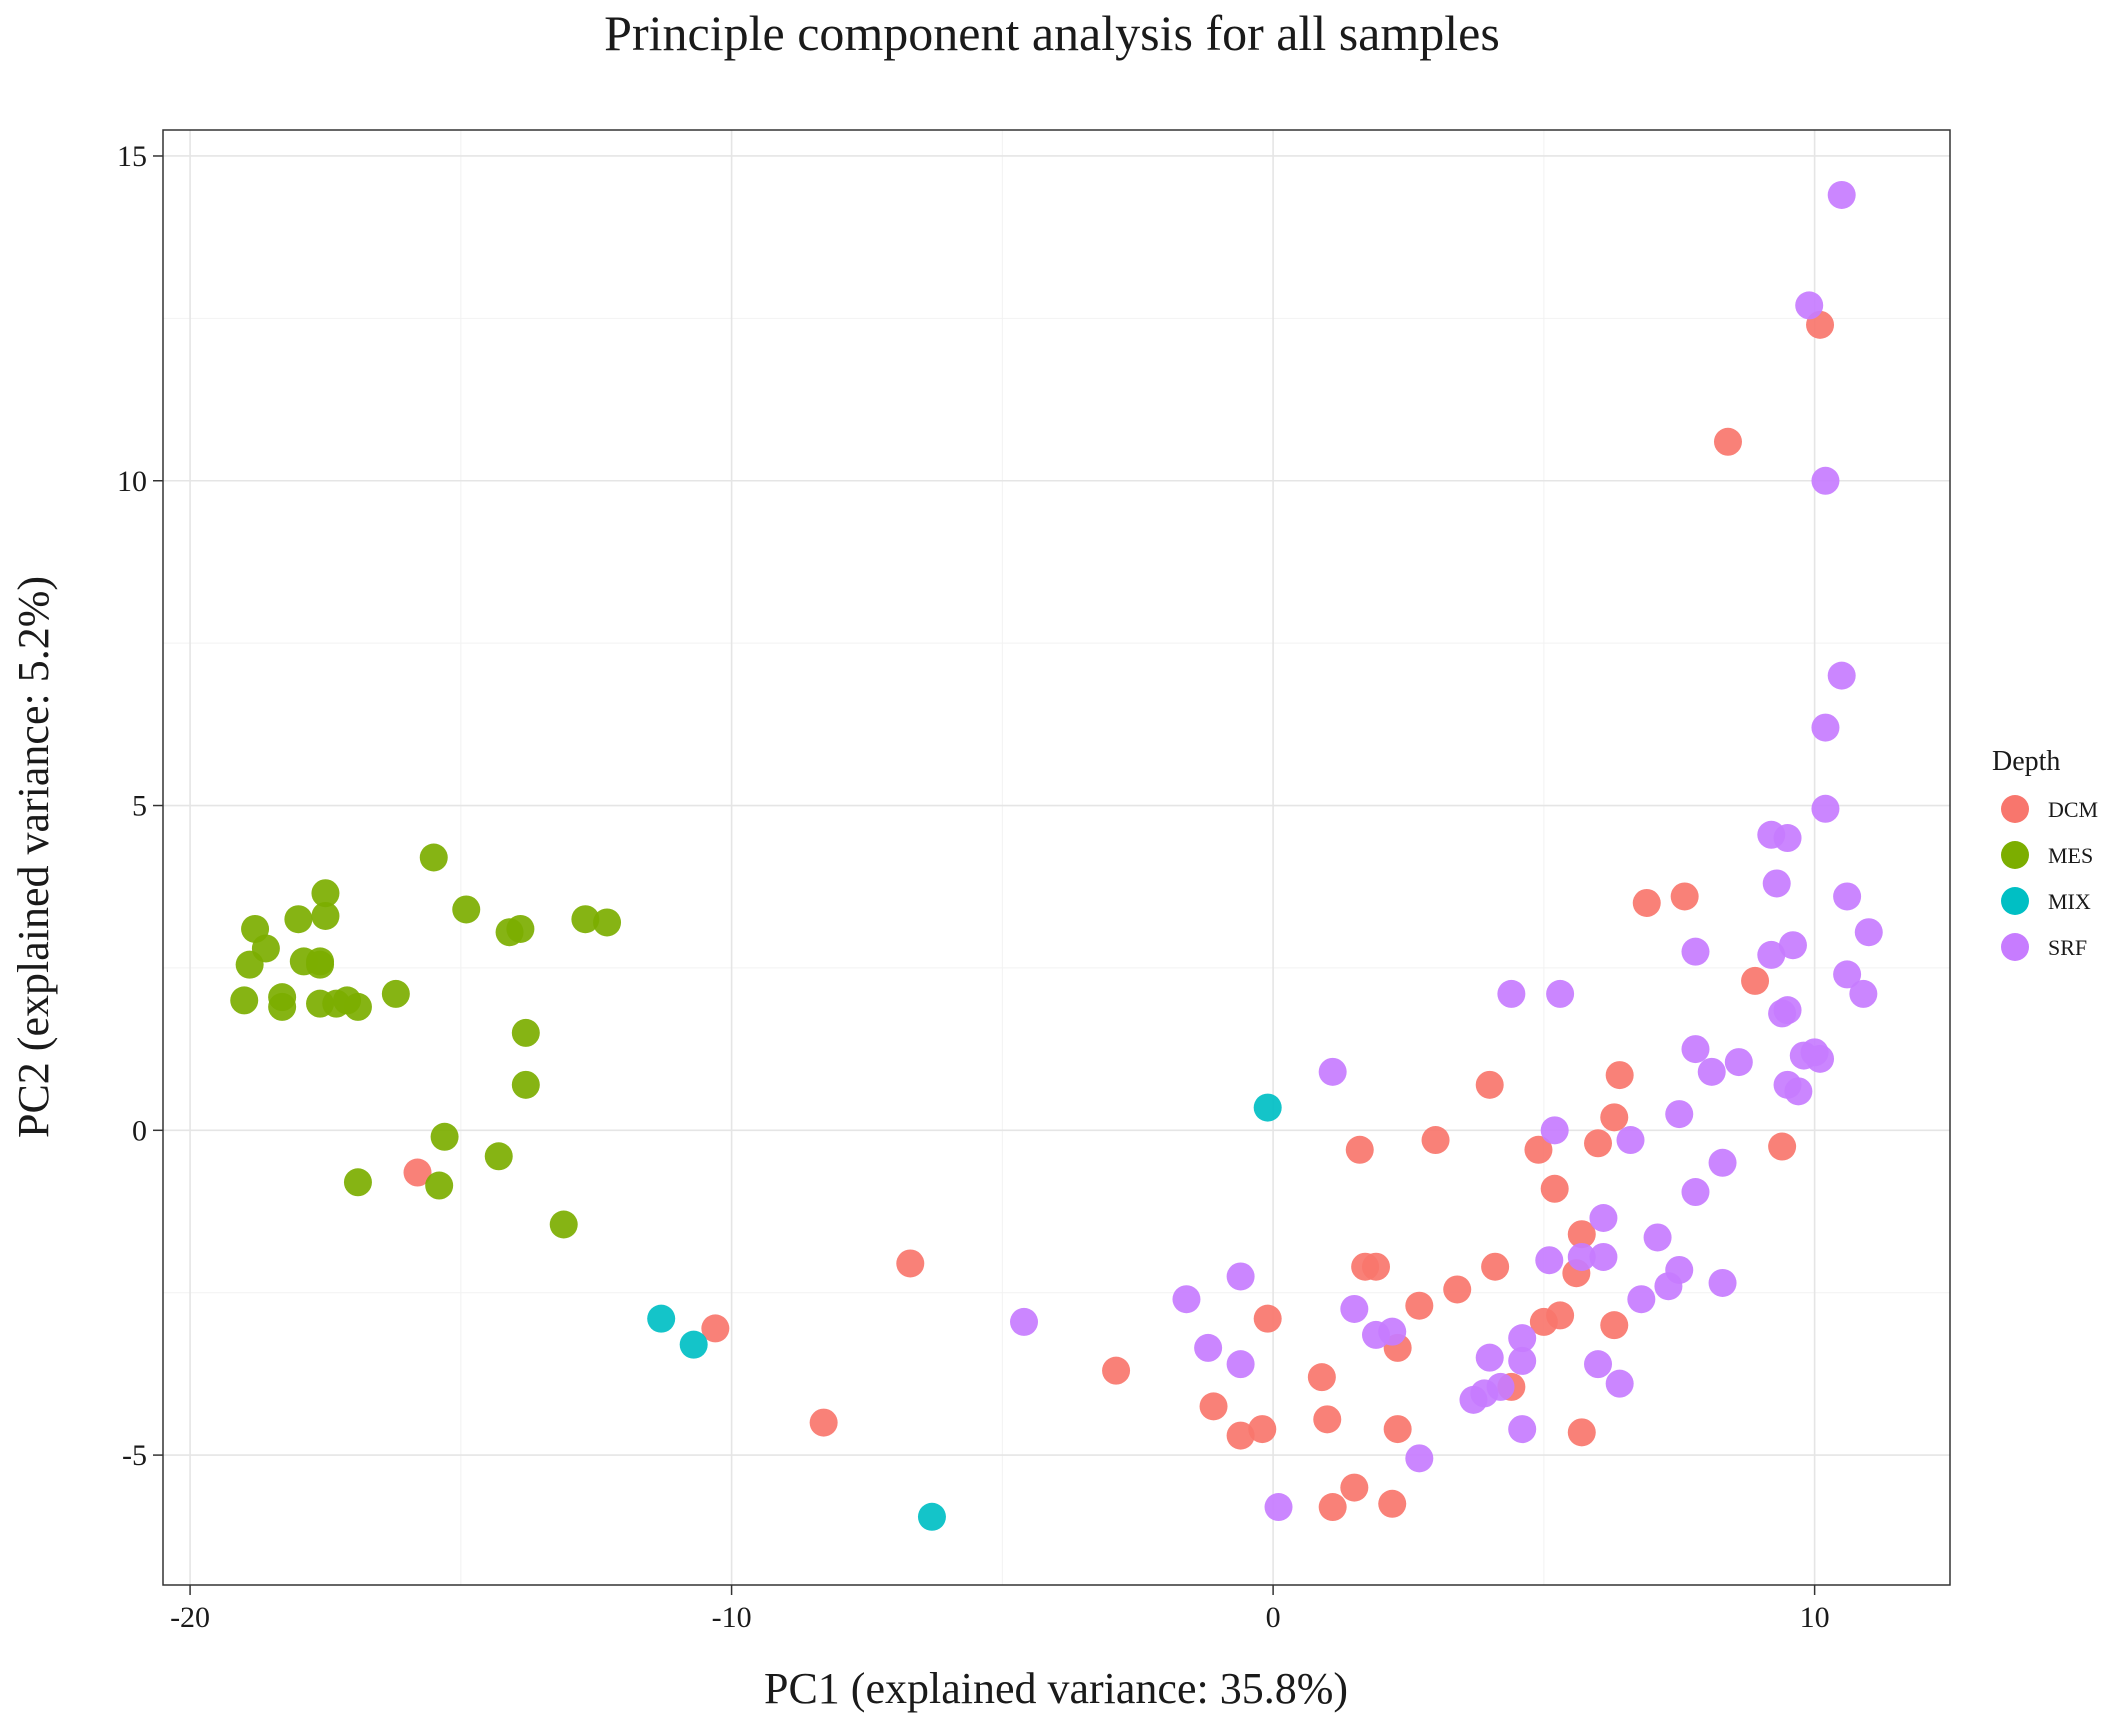 This screenshot has width=2112, height=1728. Describe the element at coordinates (132, 156) in the screenshot. I see `y-tick-label: 15` at that location.